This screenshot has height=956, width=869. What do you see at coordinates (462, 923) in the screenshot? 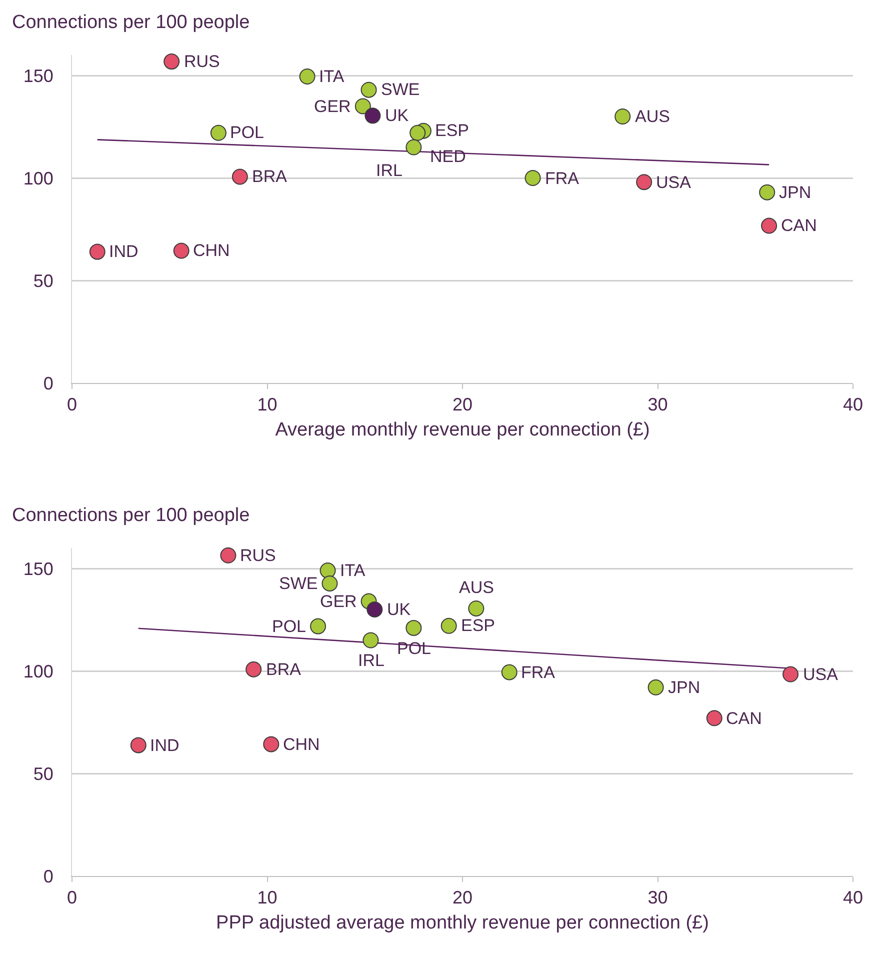
I see `x-axis-title: PPP adjusted average monthly revenue per connection (£)` at bounding box center [462, 923].